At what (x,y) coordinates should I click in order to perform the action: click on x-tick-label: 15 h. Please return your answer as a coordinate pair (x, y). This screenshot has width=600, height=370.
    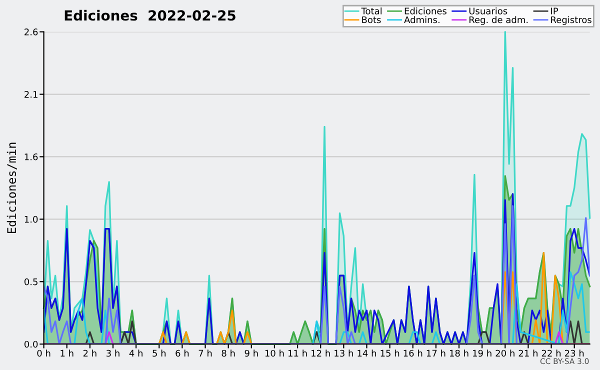
    Looking at the image, I should click on (390, 353).